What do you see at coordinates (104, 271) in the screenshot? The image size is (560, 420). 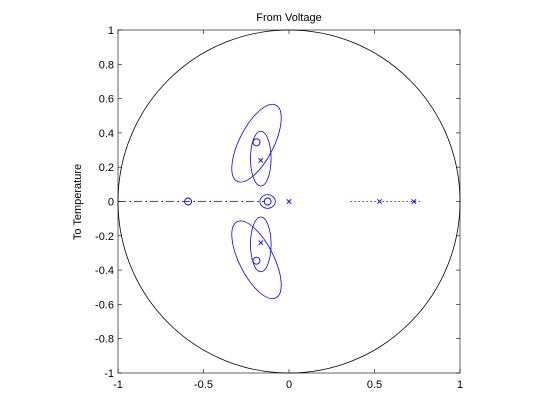 I see `y-tick-label: -0.4` at bounding box center [104, 271].